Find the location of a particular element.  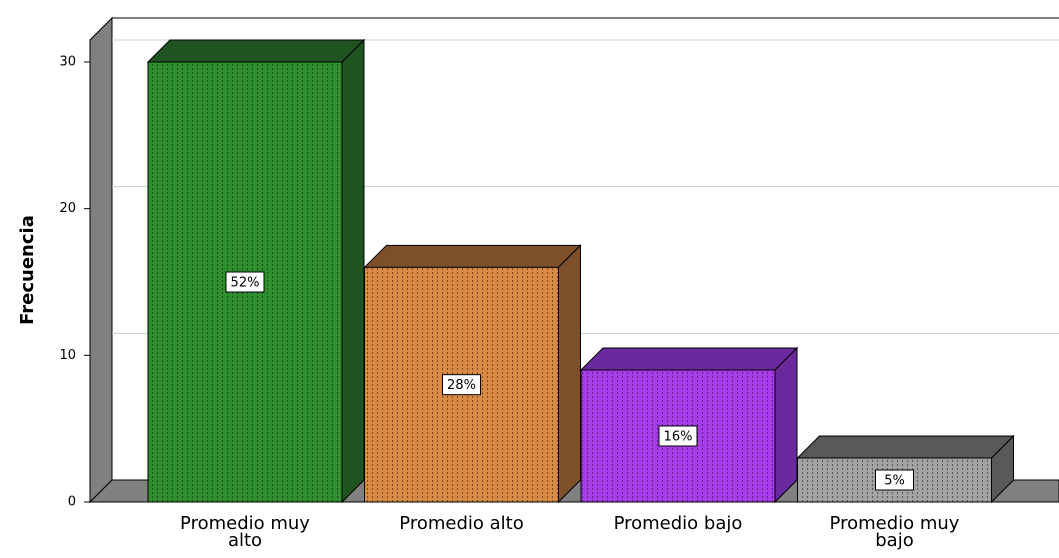

x-tick-label: Promedio alto is located at coordinates (461, 523).